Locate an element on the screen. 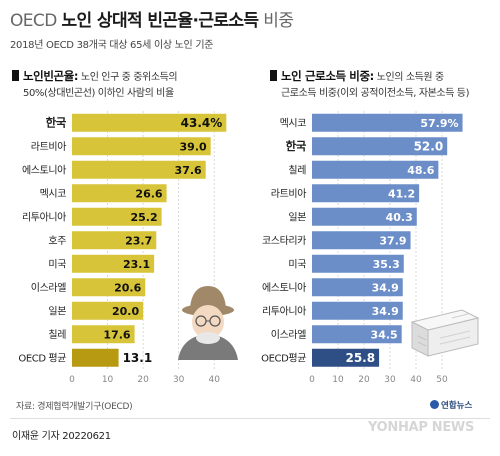  category-label: 미국 is located at coordinates (57, 264).